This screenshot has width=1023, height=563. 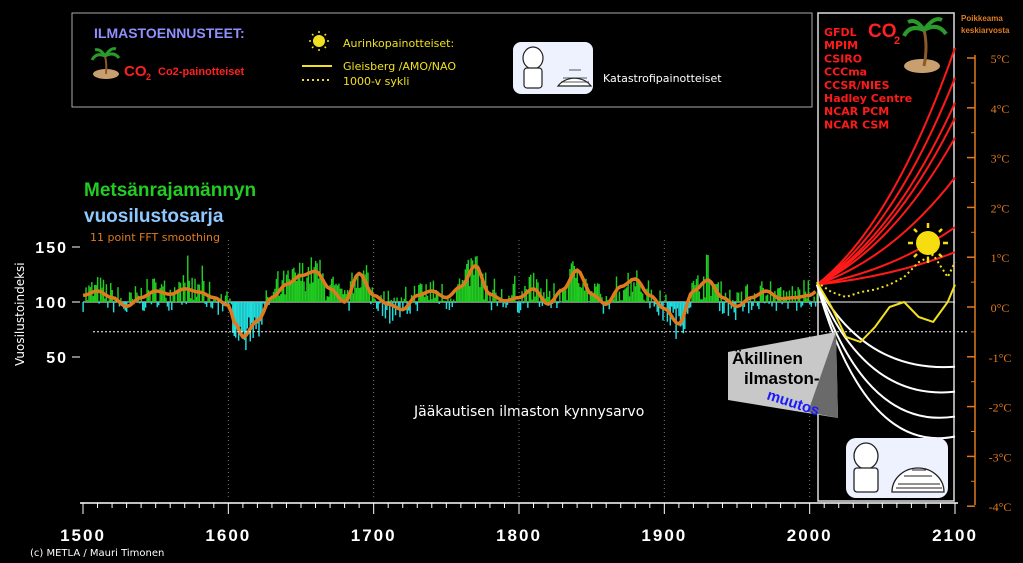 I want to click on y-axis-title: Vuosilustoindeksi, so click(x=20, y=314).